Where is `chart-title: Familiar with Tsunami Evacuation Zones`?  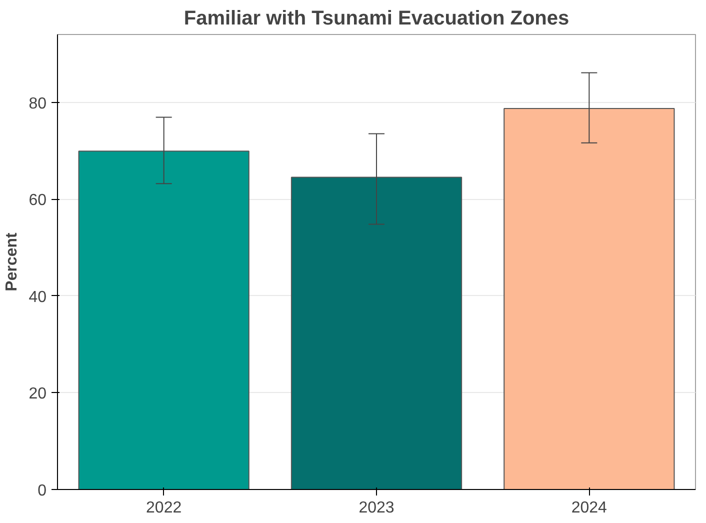 chart-title: Familiar with Tsunami Evacuation Zones is located at coordinates (377, 19).